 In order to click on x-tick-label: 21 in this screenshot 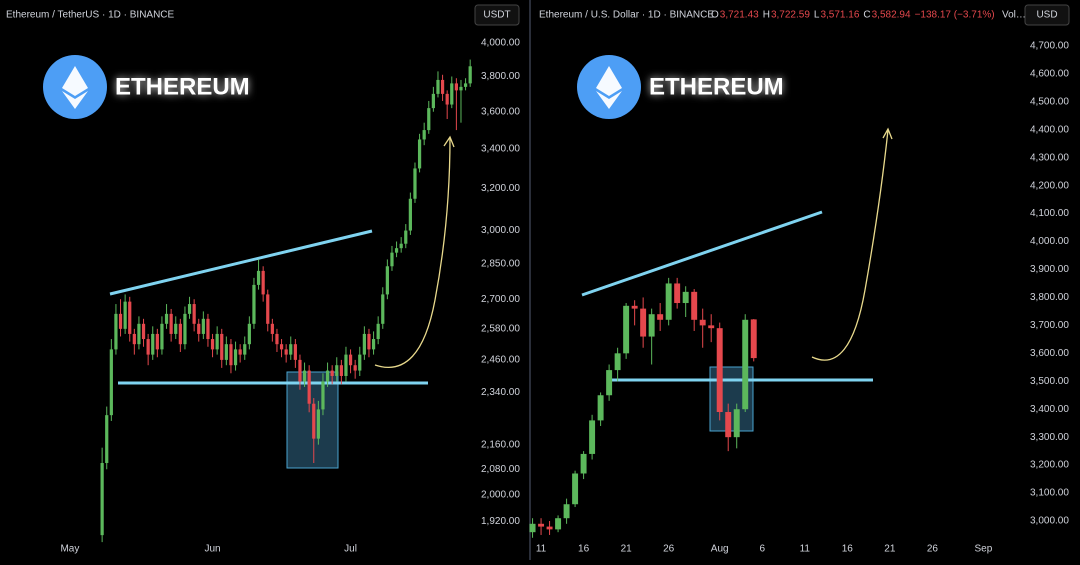, I will do `click(890, 549)`.